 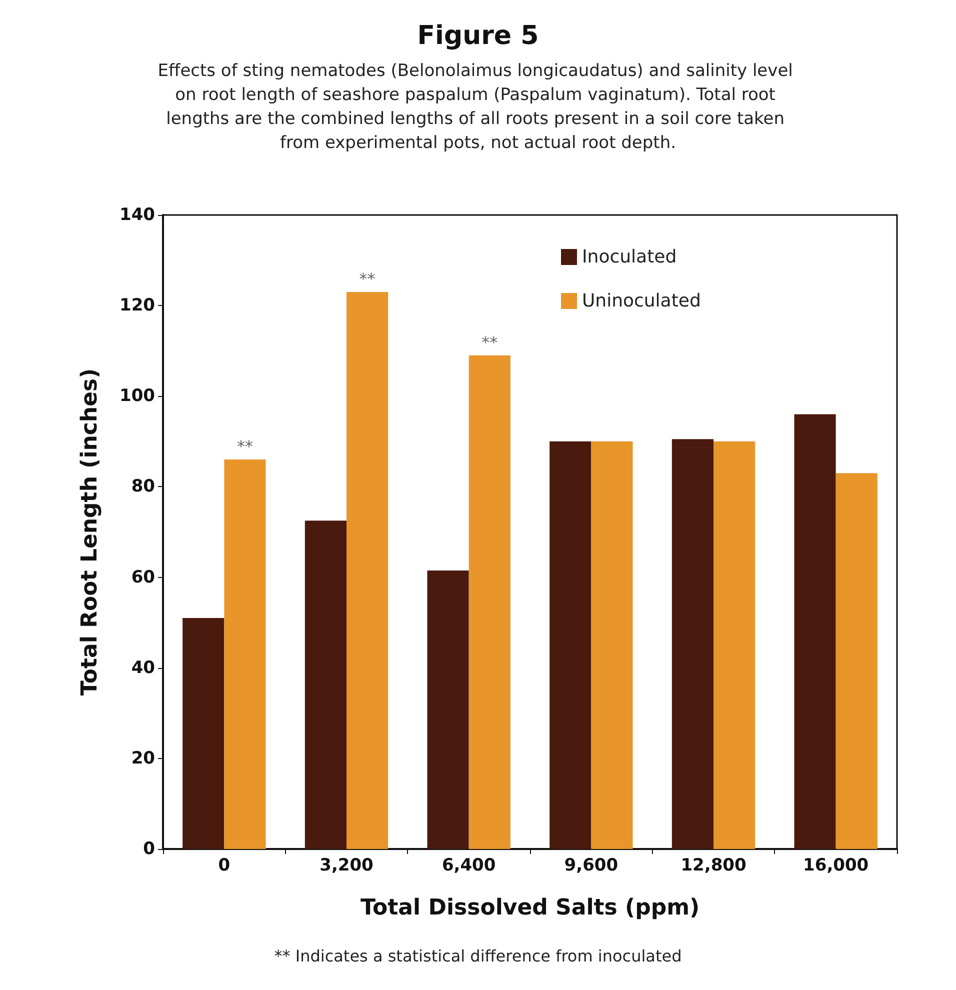 What do you see at coordinates (530, 908) in the screenshot?
I see `x-axis-title: Total Dissolved Salts (ppm)` at bounding box center [530, 908].